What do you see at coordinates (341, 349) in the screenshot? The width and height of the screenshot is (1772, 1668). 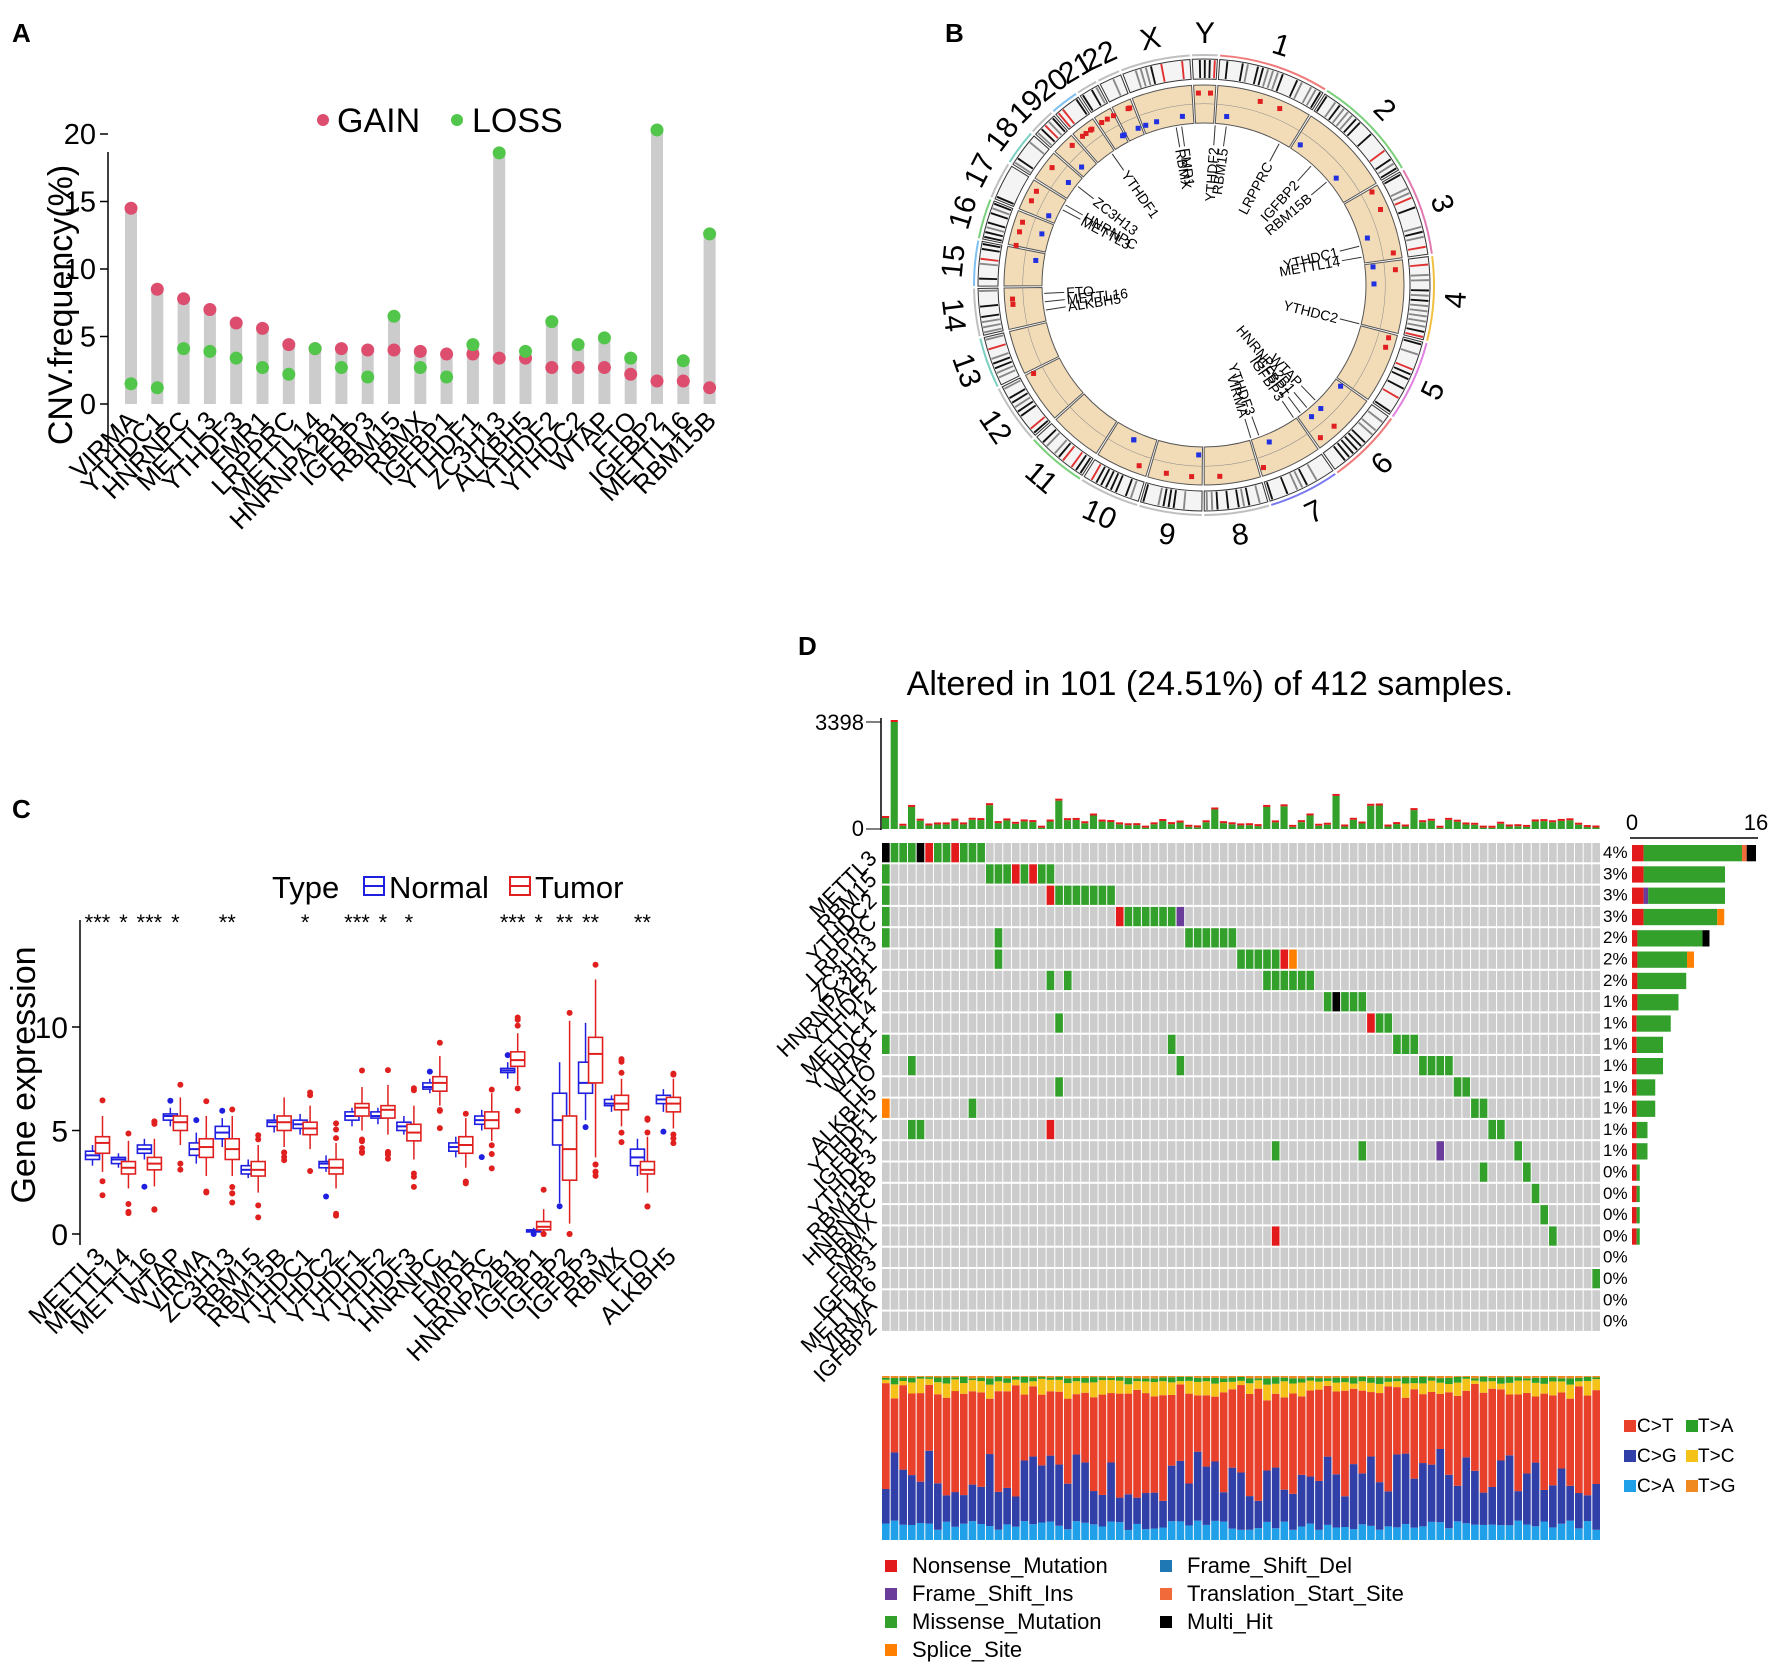 I see `gain-dot` at bounding box center [341, 349].